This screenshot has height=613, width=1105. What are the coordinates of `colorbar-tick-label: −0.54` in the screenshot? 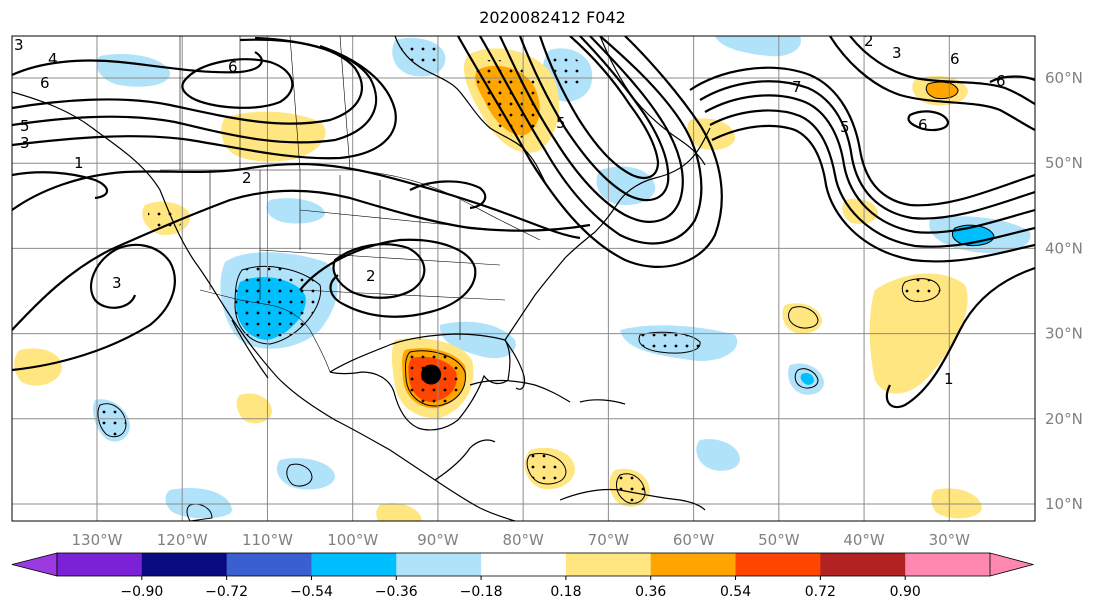 It's located at (311, 592).